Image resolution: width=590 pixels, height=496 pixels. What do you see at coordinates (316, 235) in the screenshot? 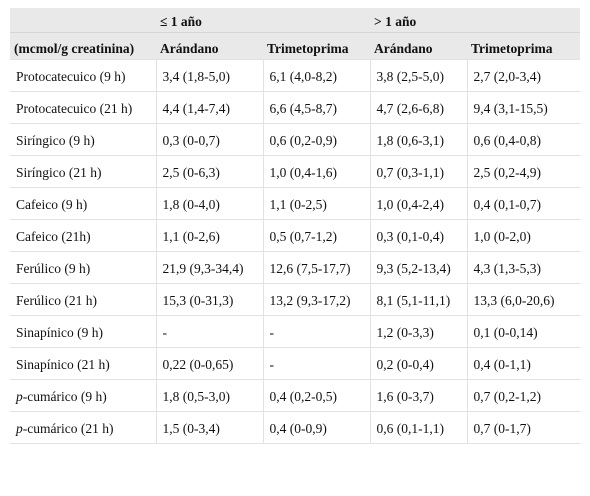
I see `cell-trimethoprim-under-1: 0,5 (0,7-1,2)` at bounding box center [316, 235].